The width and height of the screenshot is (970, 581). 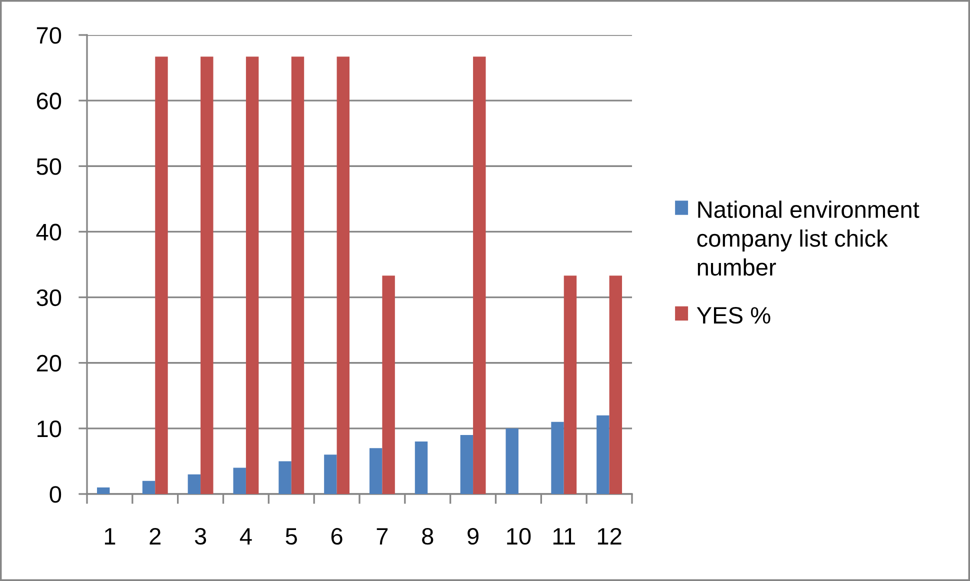 I want to click on x-tick-label: 2, so click(x=155, y=536).